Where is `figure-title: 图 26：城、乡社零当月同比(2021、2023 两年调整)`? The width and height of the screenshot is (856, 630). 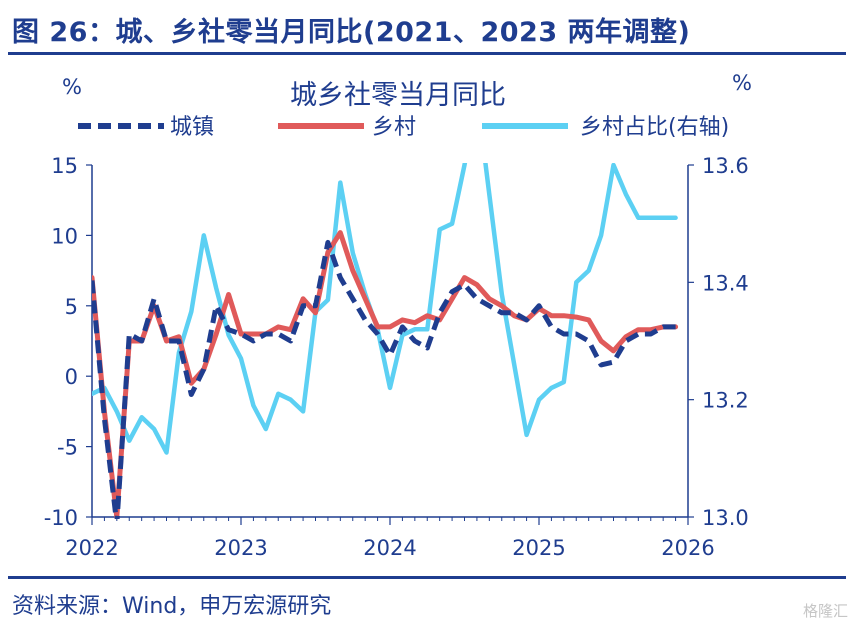 figure-title: 图 26：城、乡社零当月同比(2021、2023 两年调整) is located at coordinates (351, 32).